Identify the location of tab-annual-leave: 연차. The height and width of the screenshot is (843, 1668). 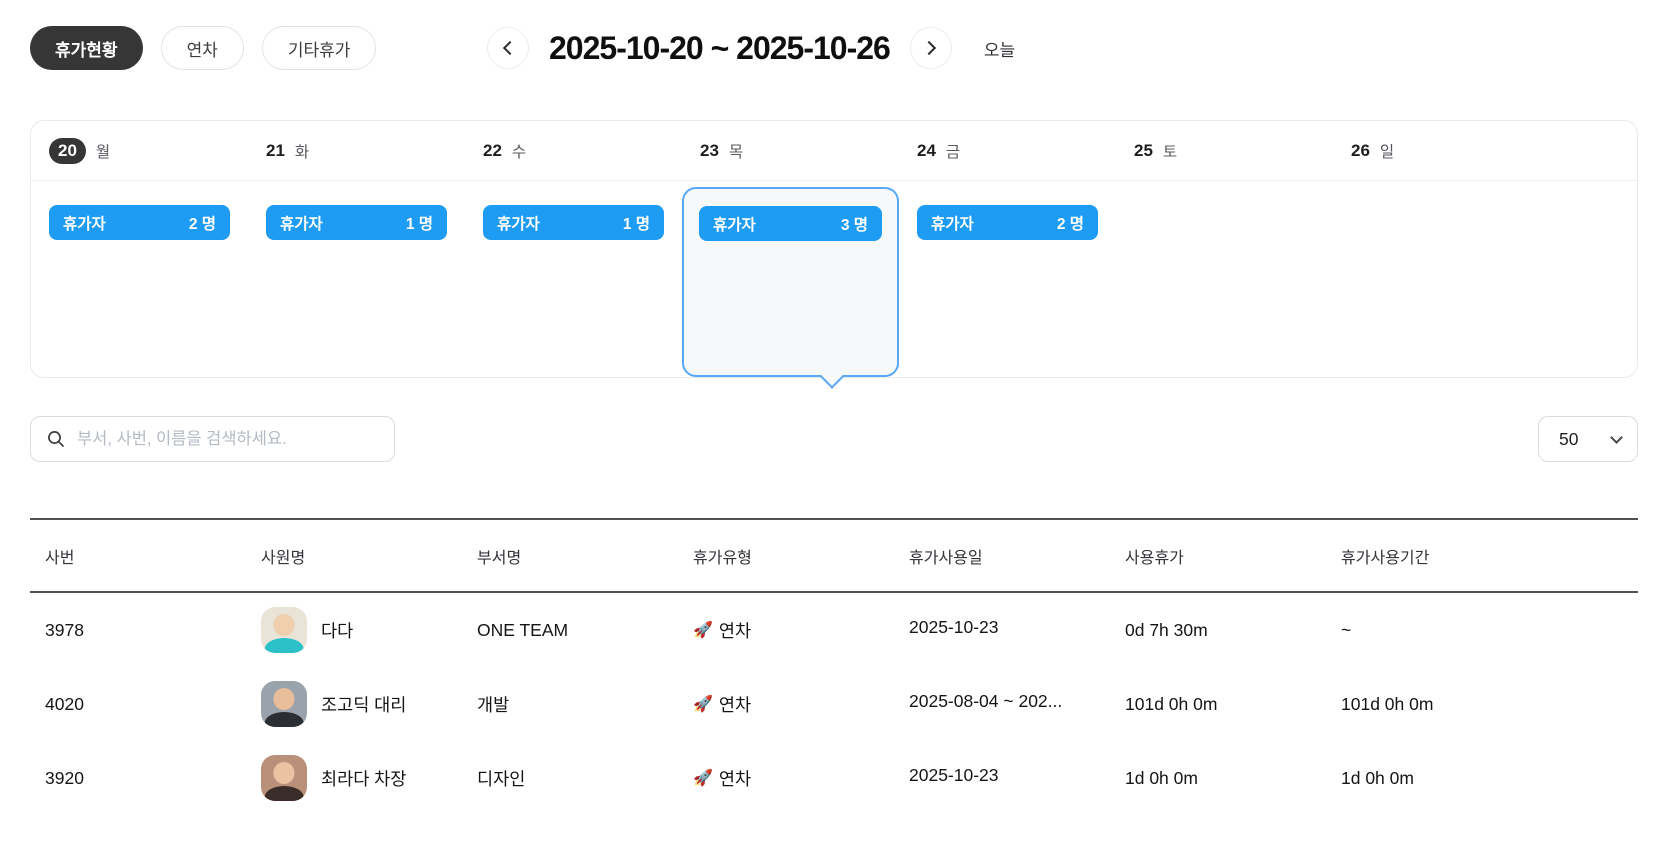
(202, 48).